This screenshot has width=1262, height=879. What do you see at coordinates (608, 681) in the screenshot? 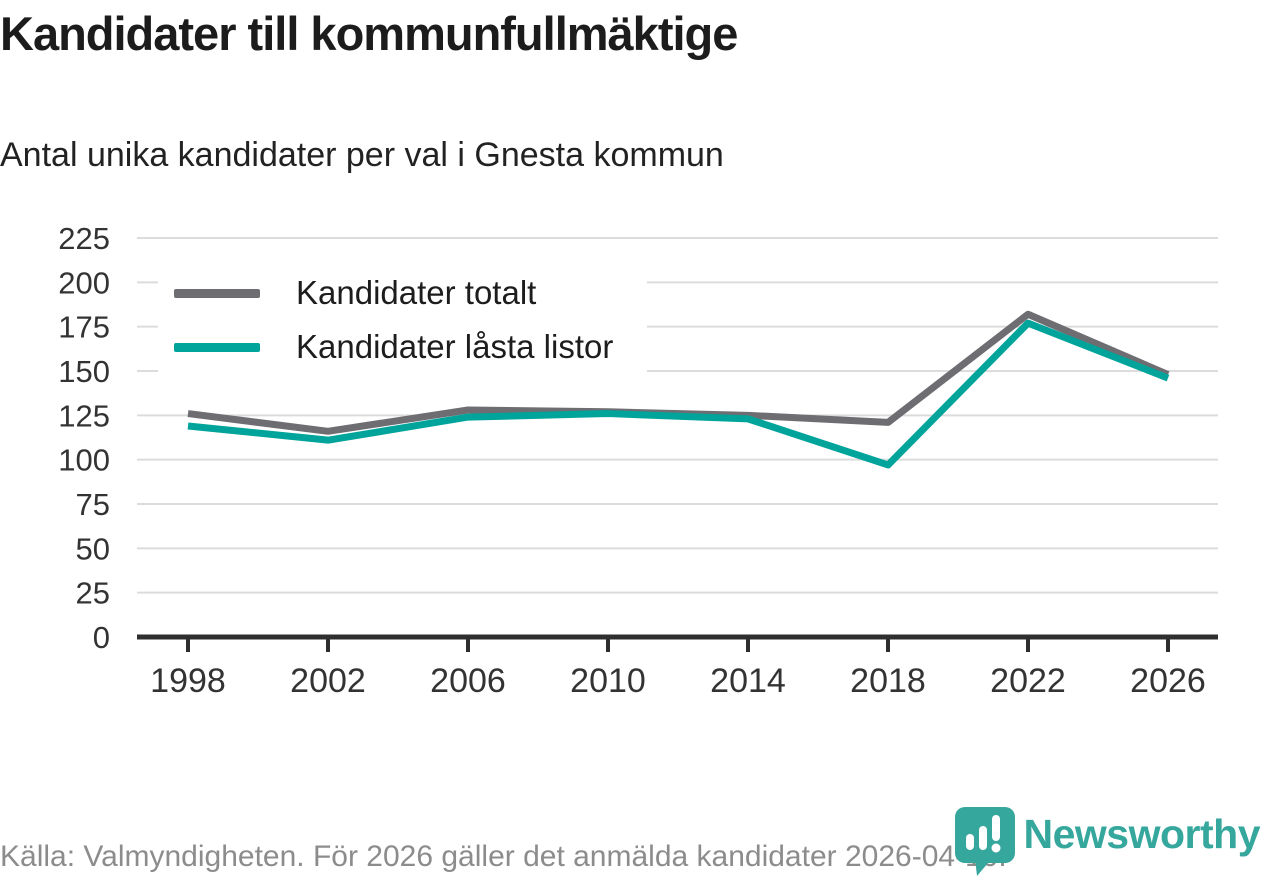
I see `x-axis-tick-label: 2010` at bounding box center [608, 681].